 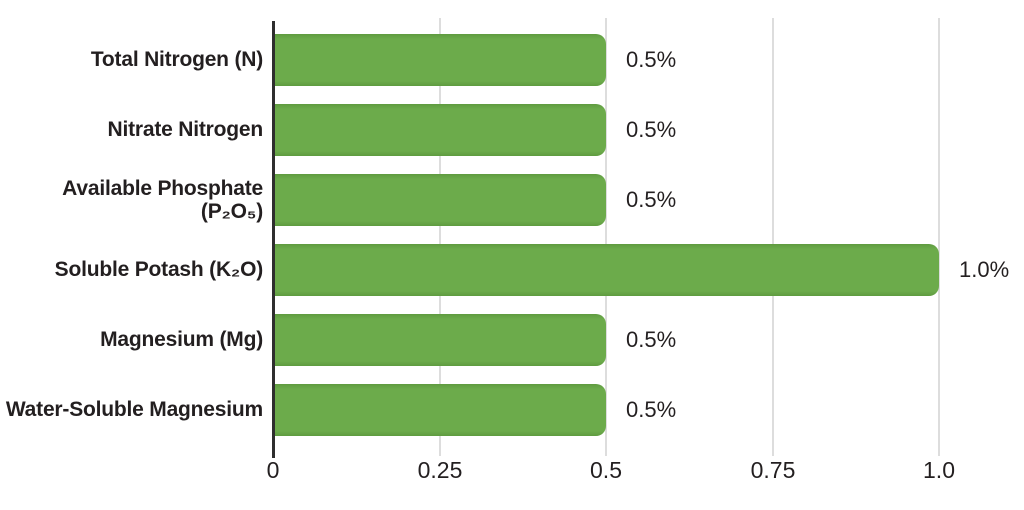 I want to click on x-axis: 0 0.25 0.5 0.75 1.0, so click(x=645, y=474).